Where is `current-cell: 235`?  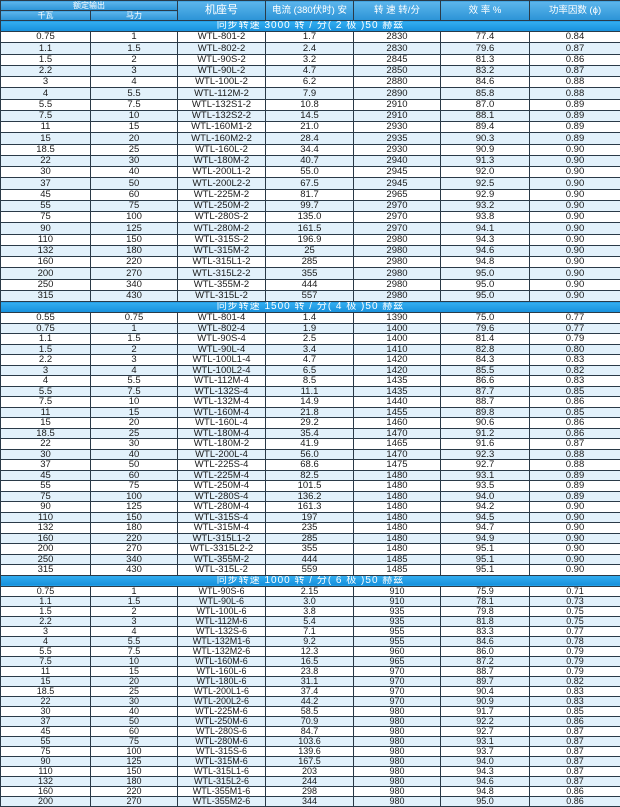
current-cell: 235 is located at coordinates (310, 528).